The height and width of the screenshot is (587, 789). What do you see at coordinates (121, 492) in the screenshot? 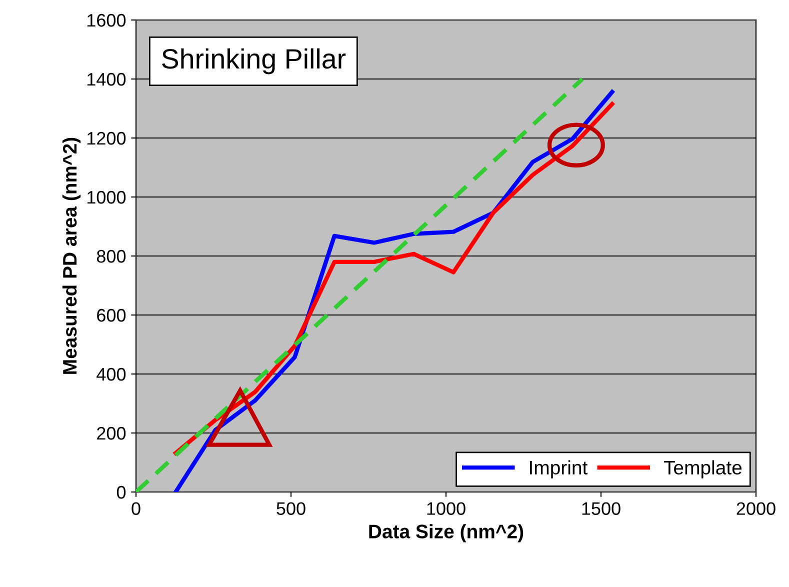
I see `y-tick-label: 0` at bounding box center [121, 492].